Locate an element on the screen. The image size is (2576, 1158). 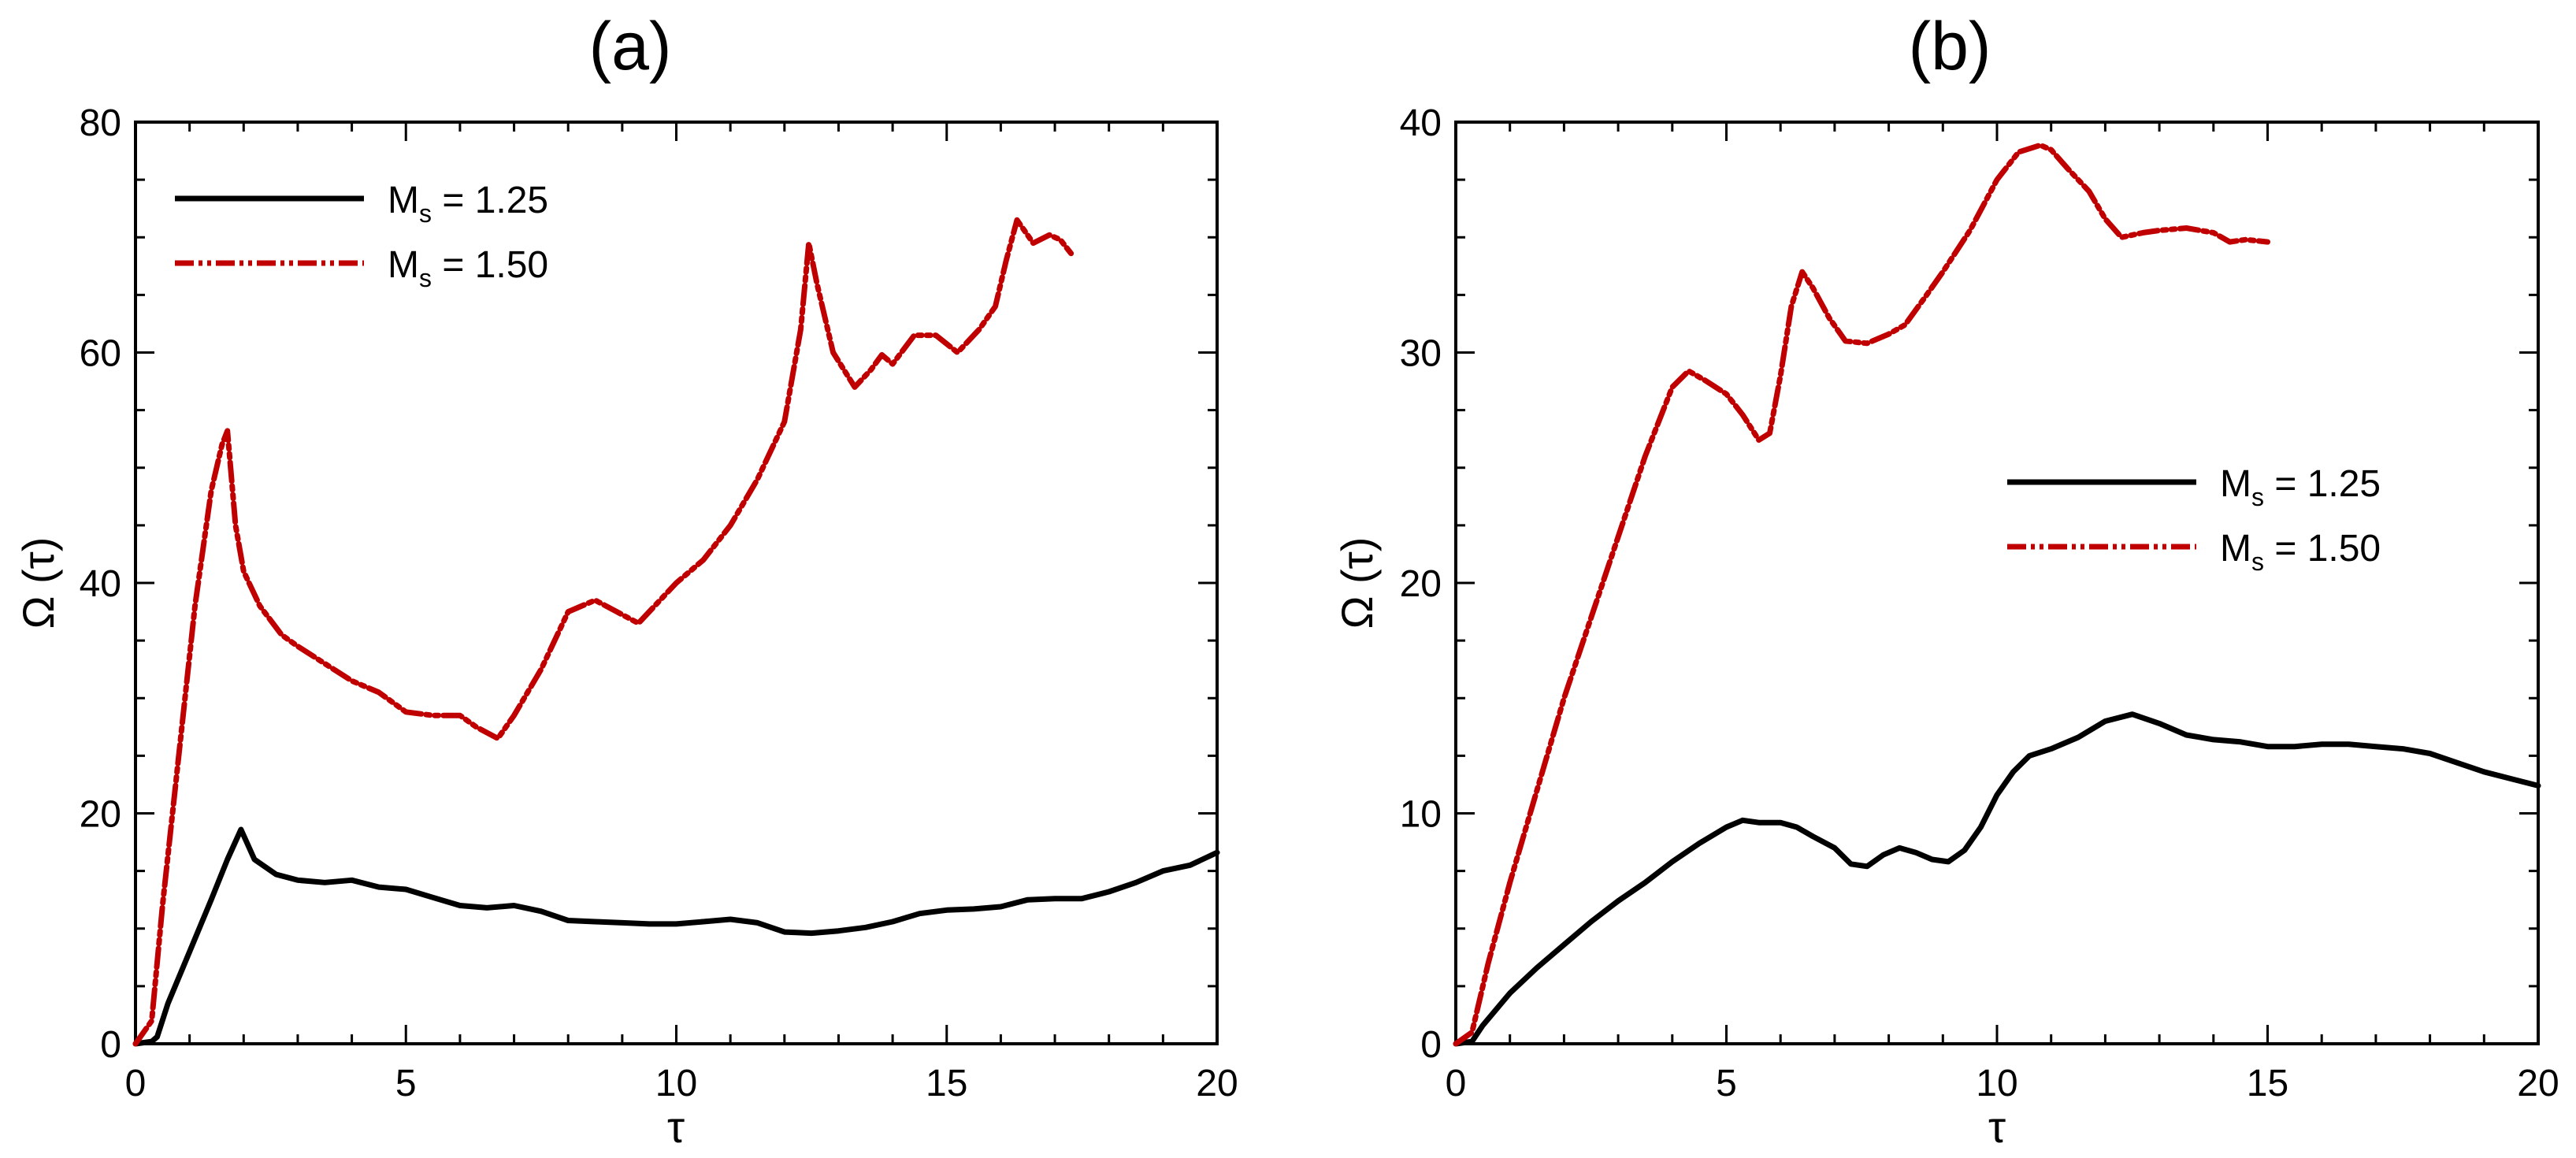
x-axis-label-a: τ is located at coordinates (676, 1127).